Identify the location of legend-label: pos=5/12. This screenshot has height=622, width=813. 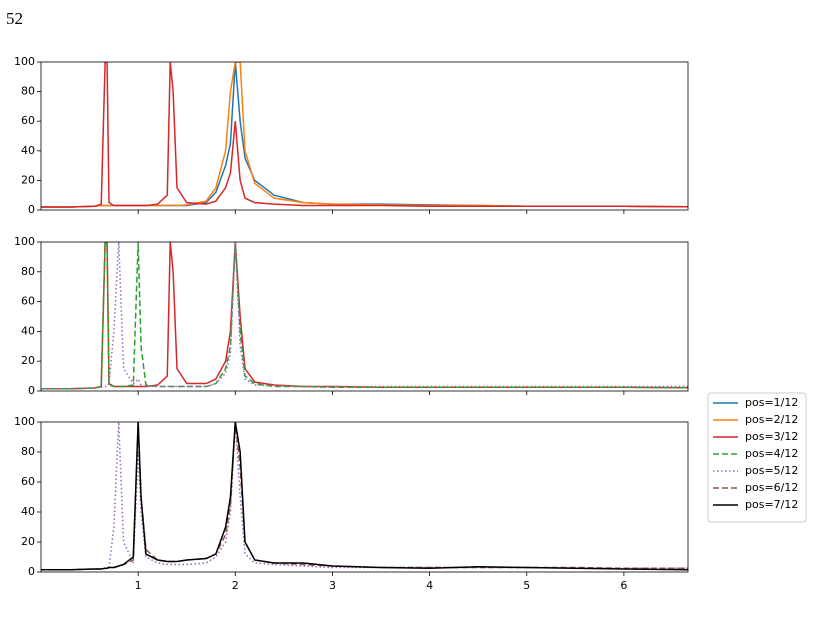
(771, 470).